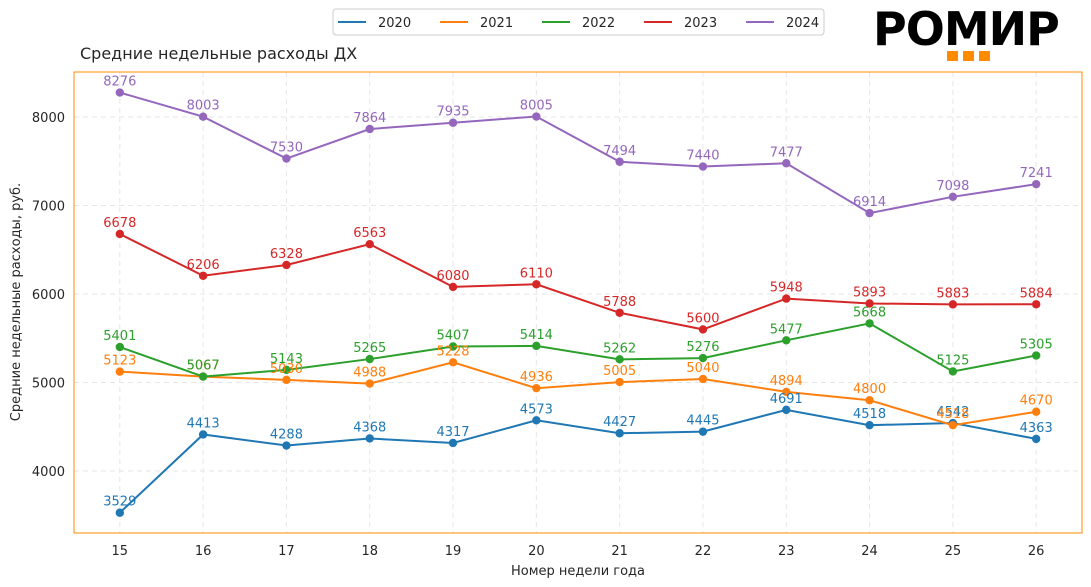  I want to click on data-label-2020: 4288, so click(286, 435).